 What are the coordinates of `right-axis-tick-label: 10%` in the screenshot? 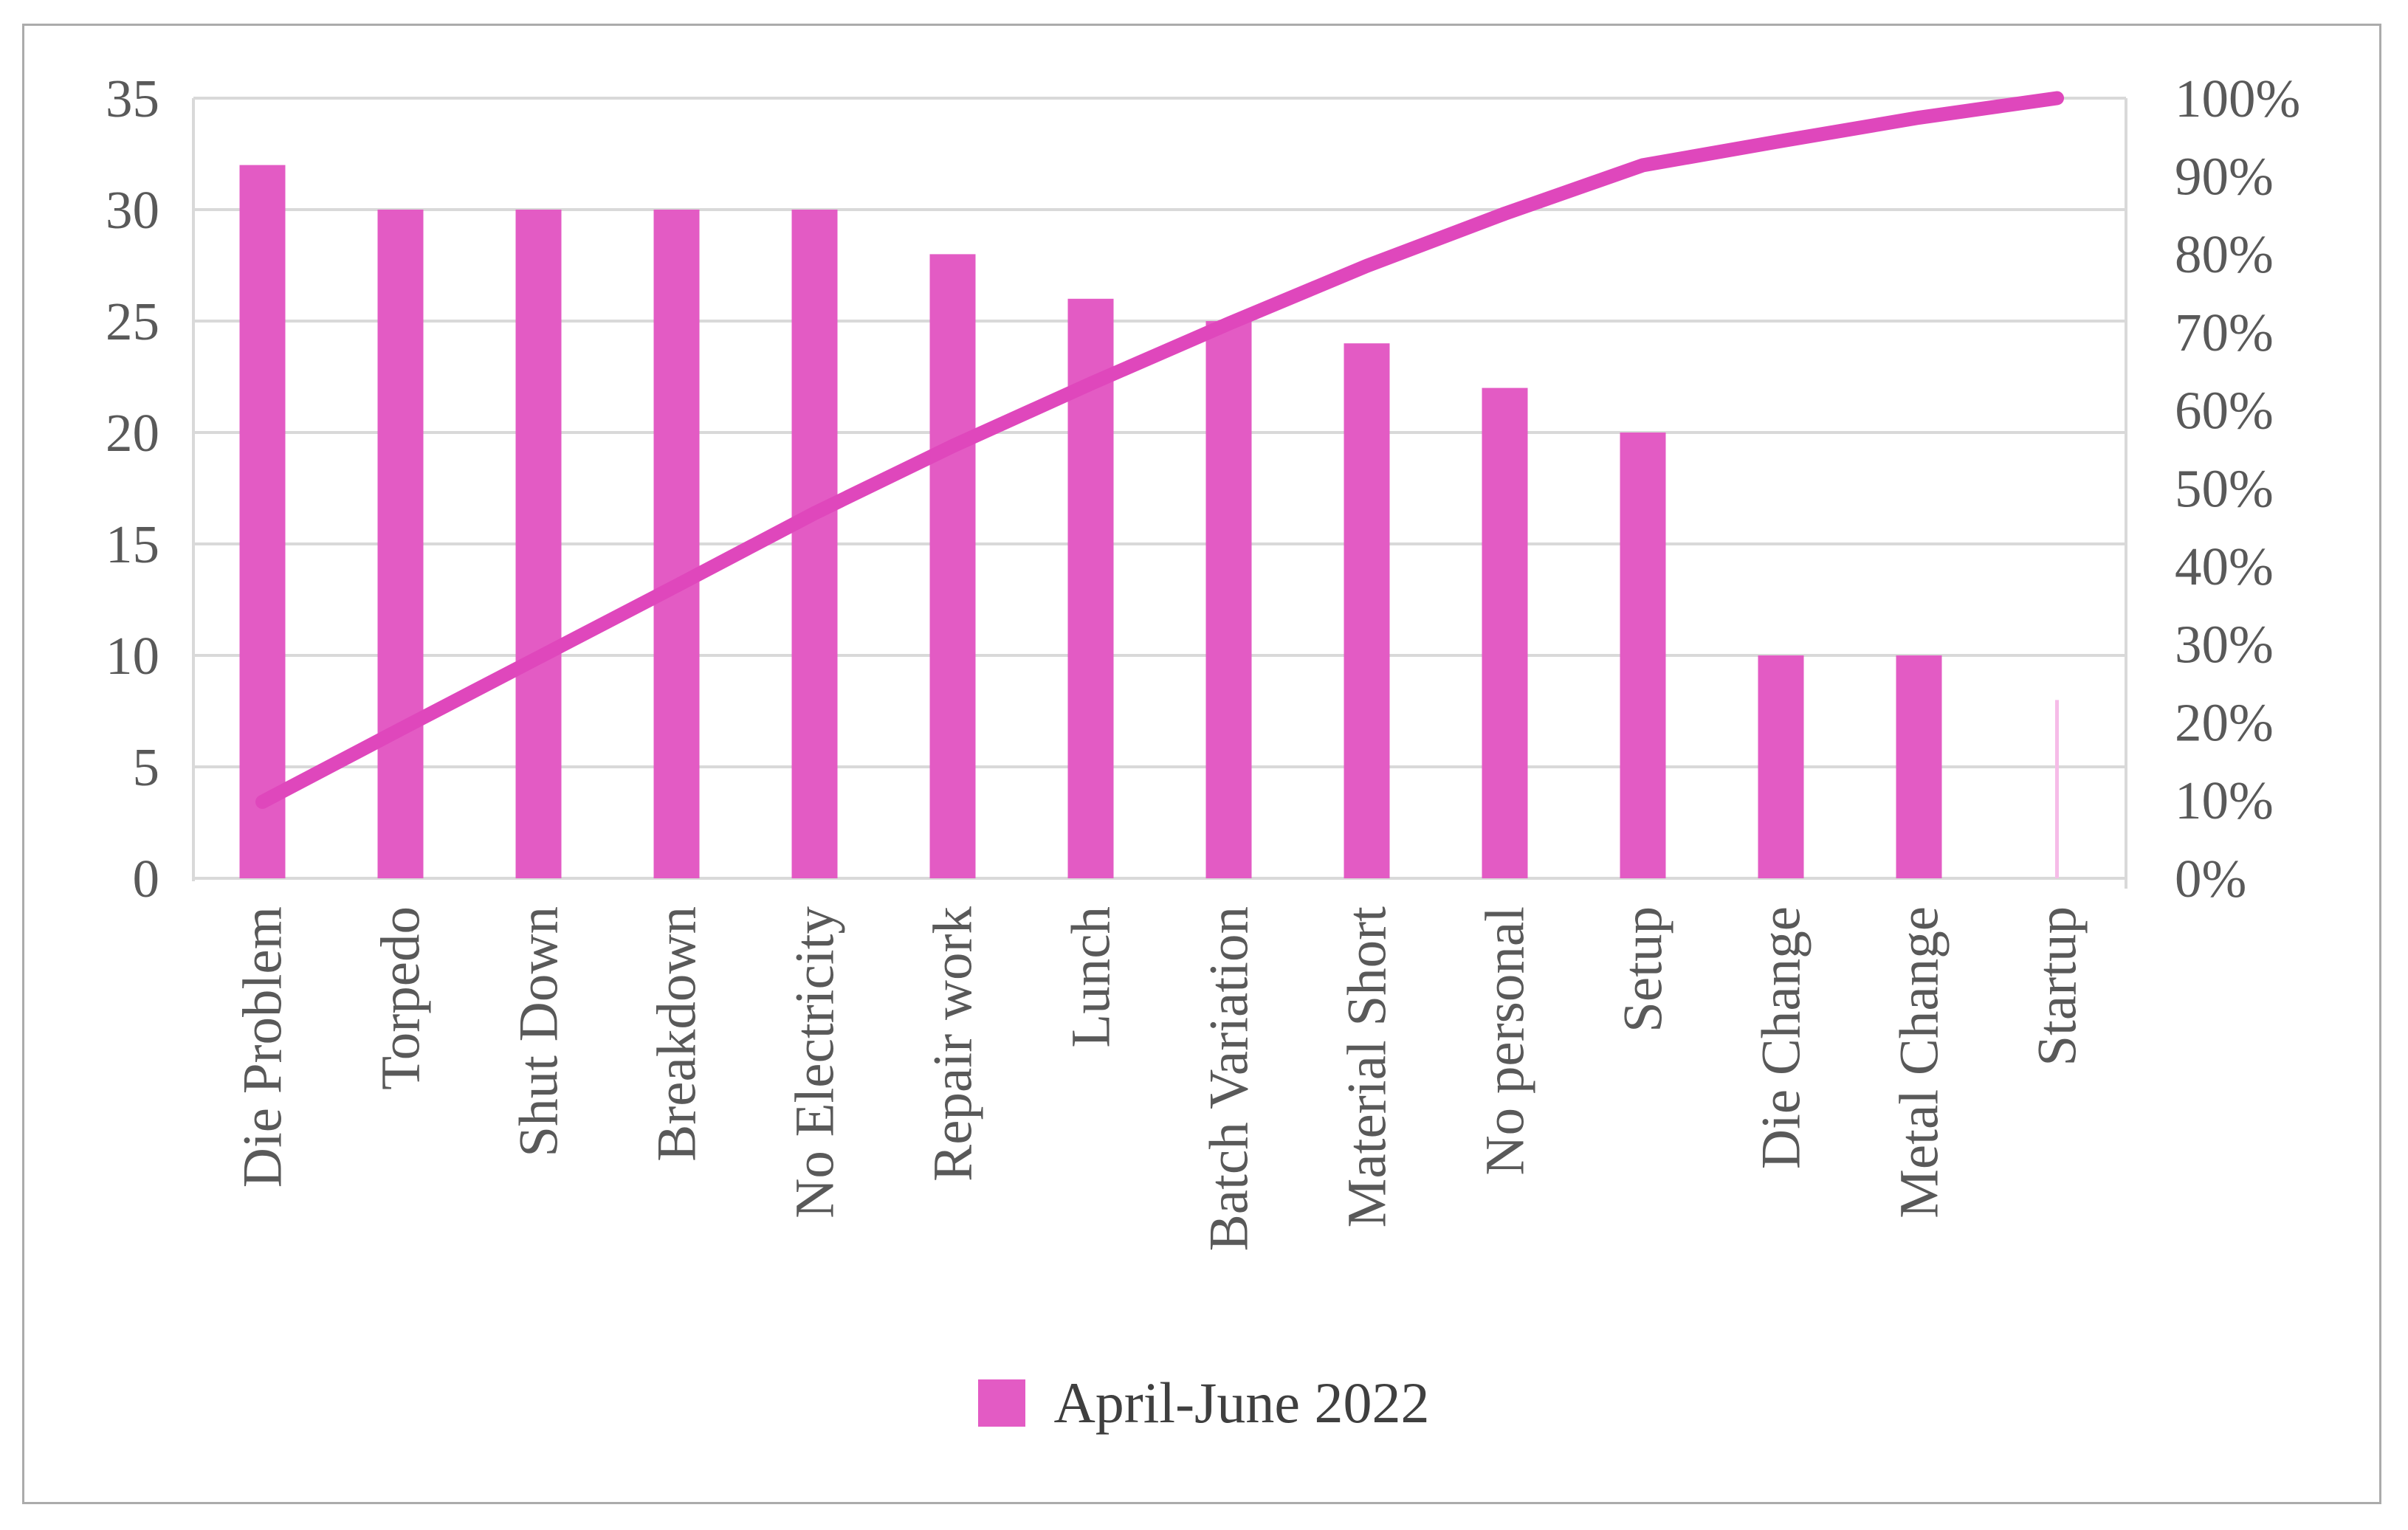 It's located at (2224, 801).